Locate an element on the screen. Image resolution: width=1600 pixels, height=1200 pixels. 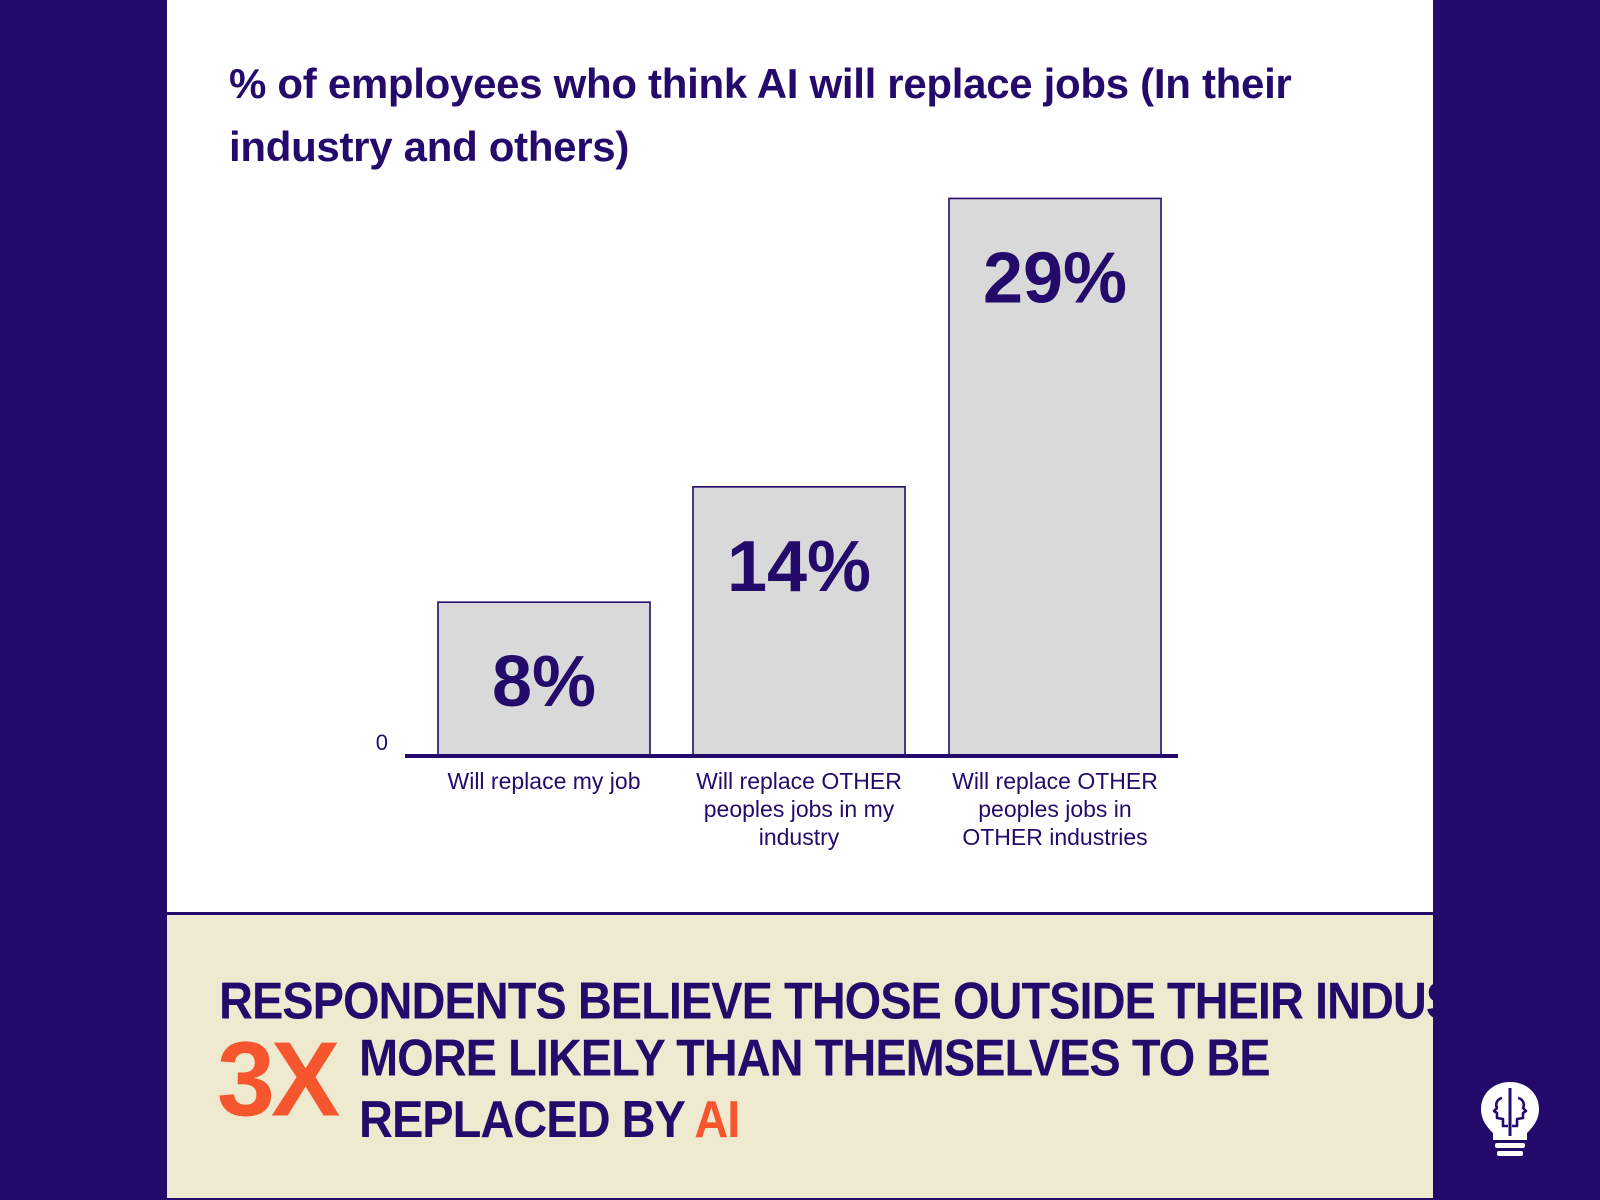
takeaway-line-3: REPLACED BY AI is located at coordinates (814, 1120).